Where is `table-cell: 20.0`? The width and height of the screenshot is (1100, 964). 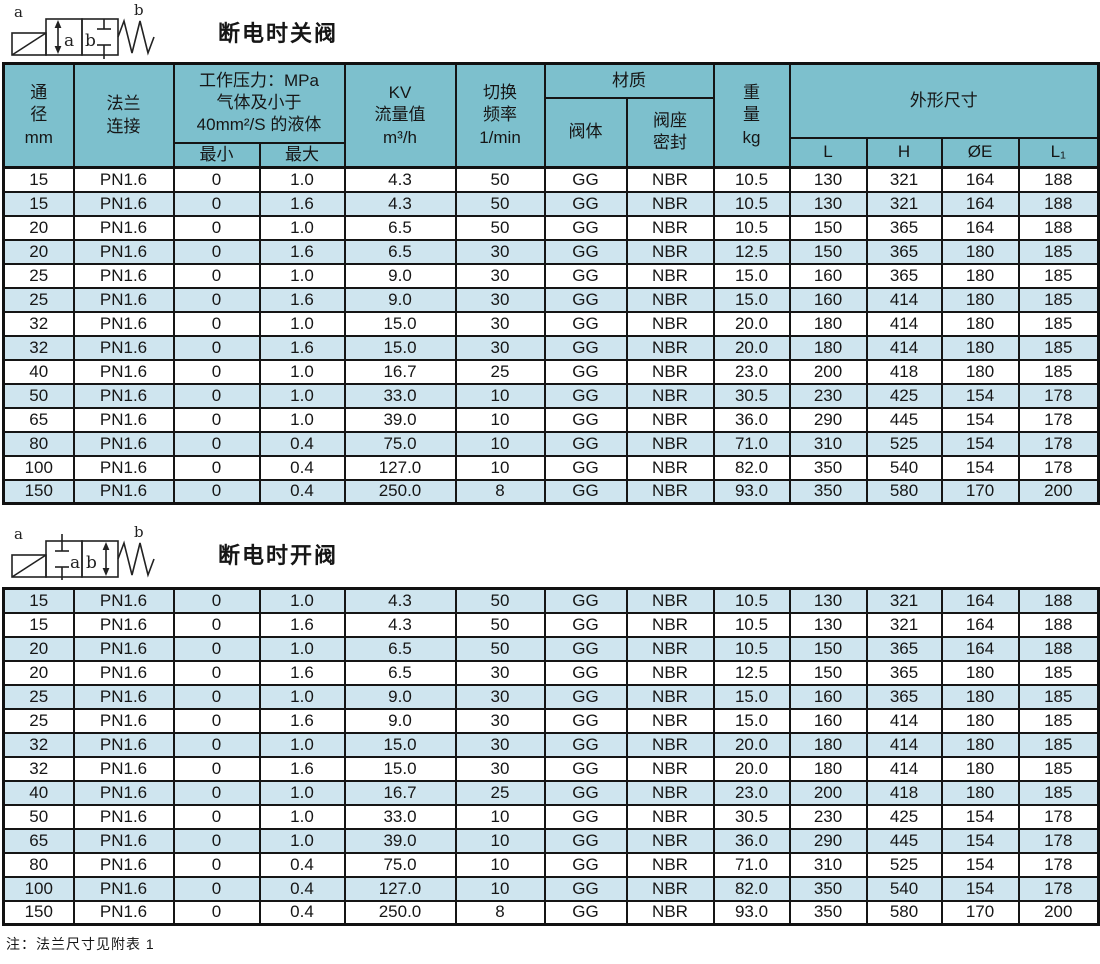
table-cell: 20.0 is located at coordinates (751, 744).